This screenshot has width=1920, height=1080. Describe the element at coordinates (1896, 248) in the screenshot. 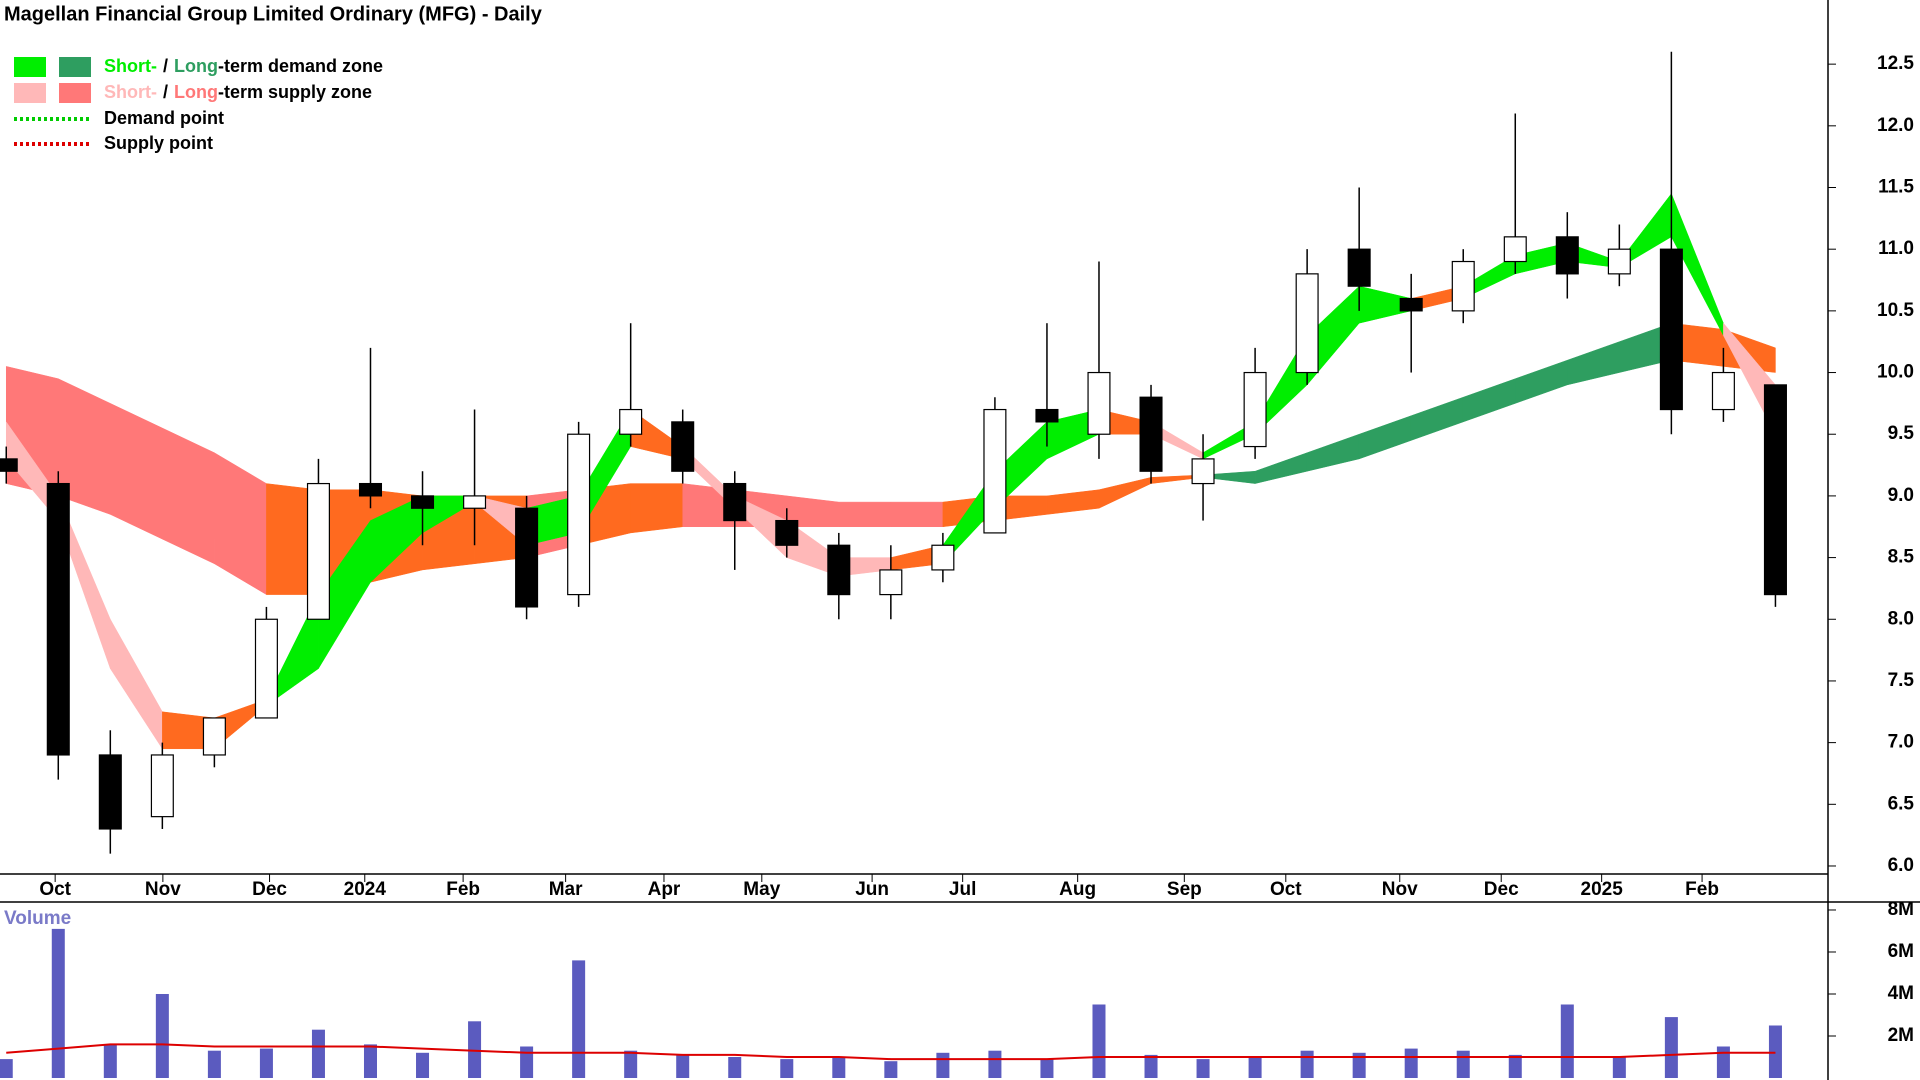

I see `y-tick-label: 11.0` at that location.